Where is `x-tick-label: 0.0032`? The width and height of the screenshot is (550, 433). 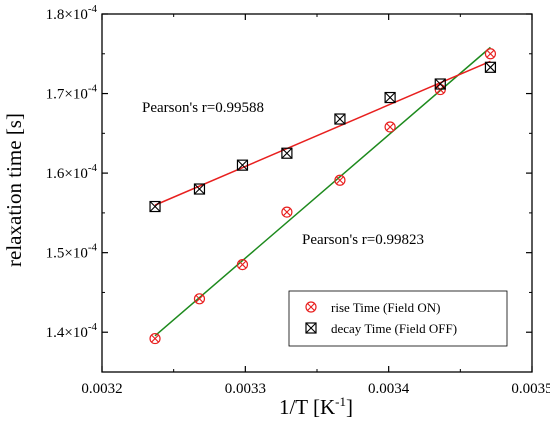
x-tick-label: 0.0032 is located at coordinates (101, 389).